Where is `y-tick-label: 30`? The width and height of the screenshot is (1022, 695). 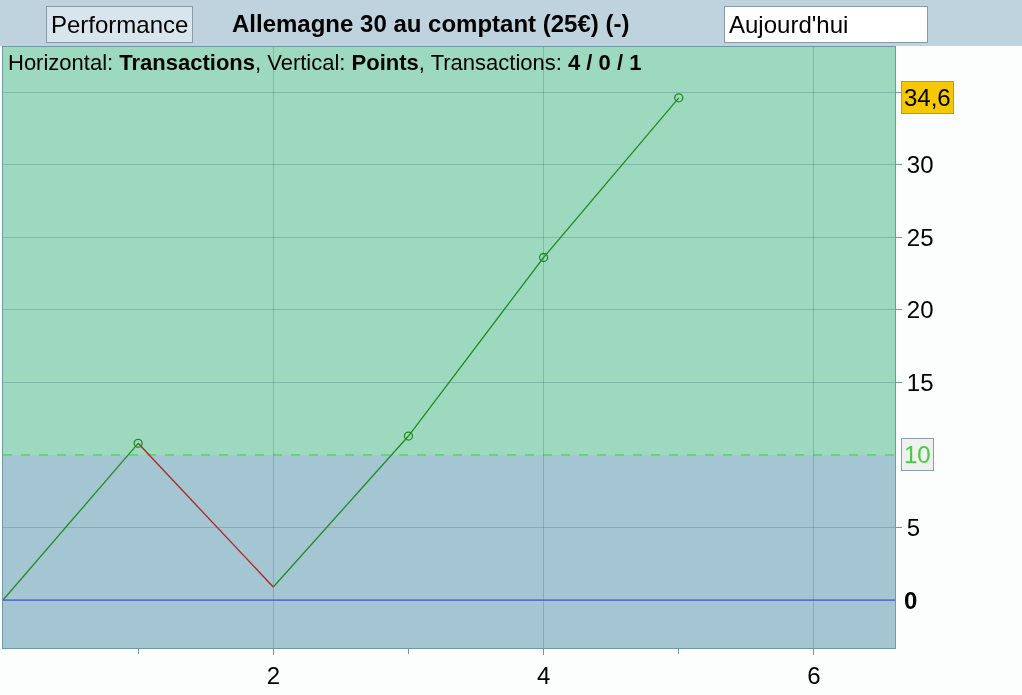 y-tick-label: 30 is located at coordinates (920, 164).